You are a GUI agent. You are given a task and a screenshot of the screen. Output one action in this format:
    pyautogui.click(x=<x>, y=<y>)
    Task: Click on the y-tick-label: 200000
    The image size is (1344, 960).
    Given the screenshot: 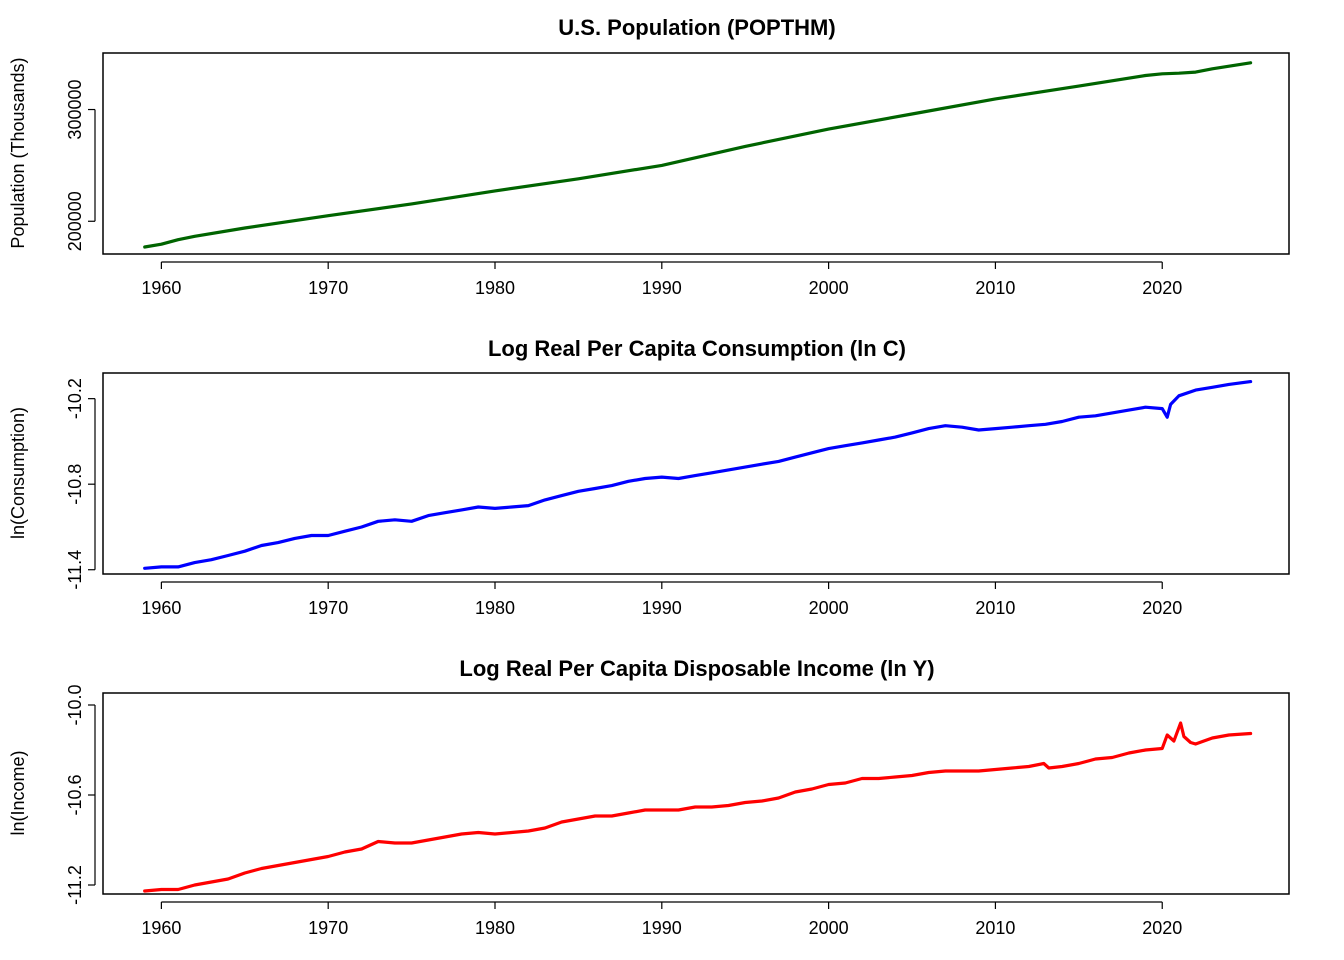 What is the action you would take?
    pyautogui.click(x=75, y=221)
    